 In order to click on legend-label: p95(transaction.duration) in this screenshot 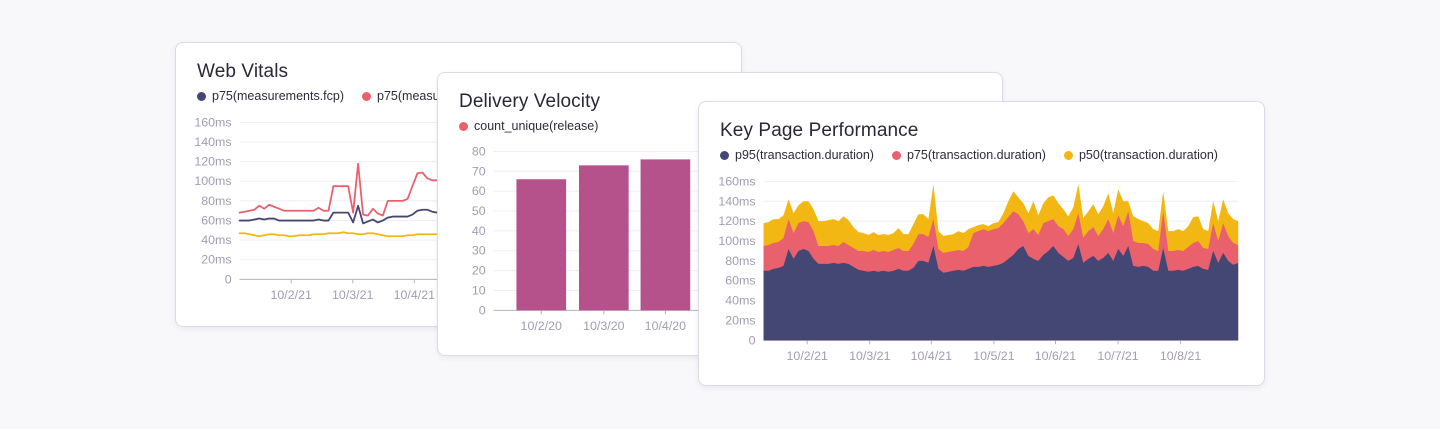, I will do `click(804, 155)`.